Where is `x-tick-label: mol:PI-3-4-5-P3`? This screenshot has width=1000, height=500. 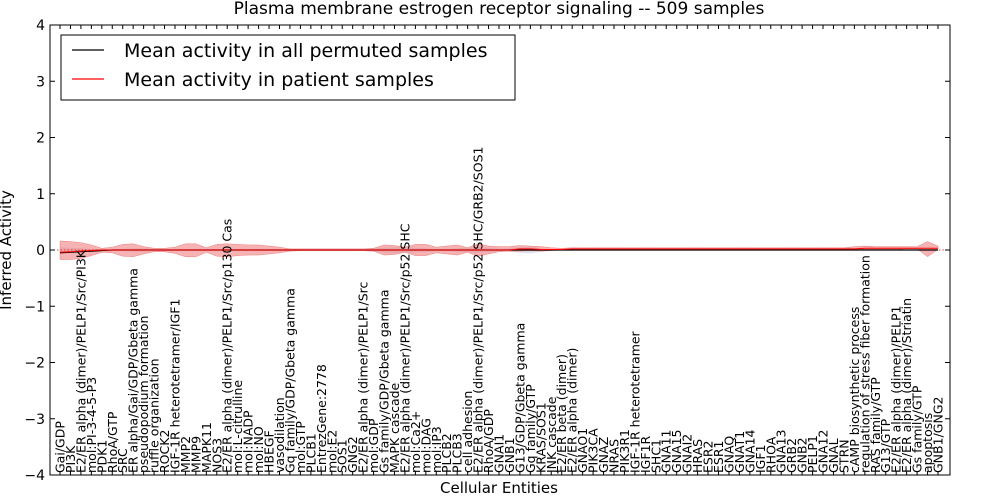 x-tick-label: mol:PI-3-4-5-P3 is located at coordinates (91, 425).